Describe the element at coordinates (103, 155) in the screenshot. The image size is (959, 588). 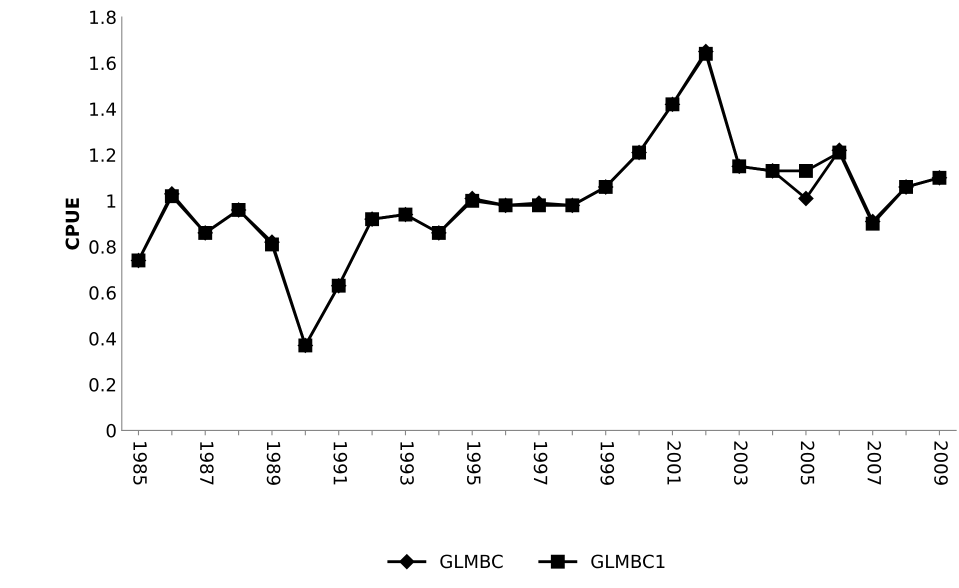
I see `y-tick-label: 1.2` at that location.